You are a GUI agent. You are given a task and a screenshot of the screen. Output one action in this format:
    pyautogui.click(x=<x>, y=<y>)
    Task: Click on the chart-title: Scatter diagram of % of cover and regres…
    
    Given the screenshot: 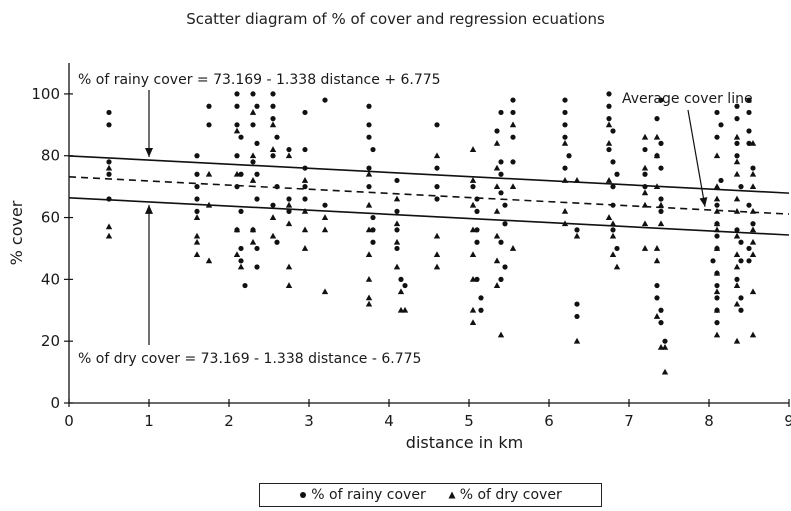 What is the action you would take?
    pyautogui.click(x=395, y=19)
    